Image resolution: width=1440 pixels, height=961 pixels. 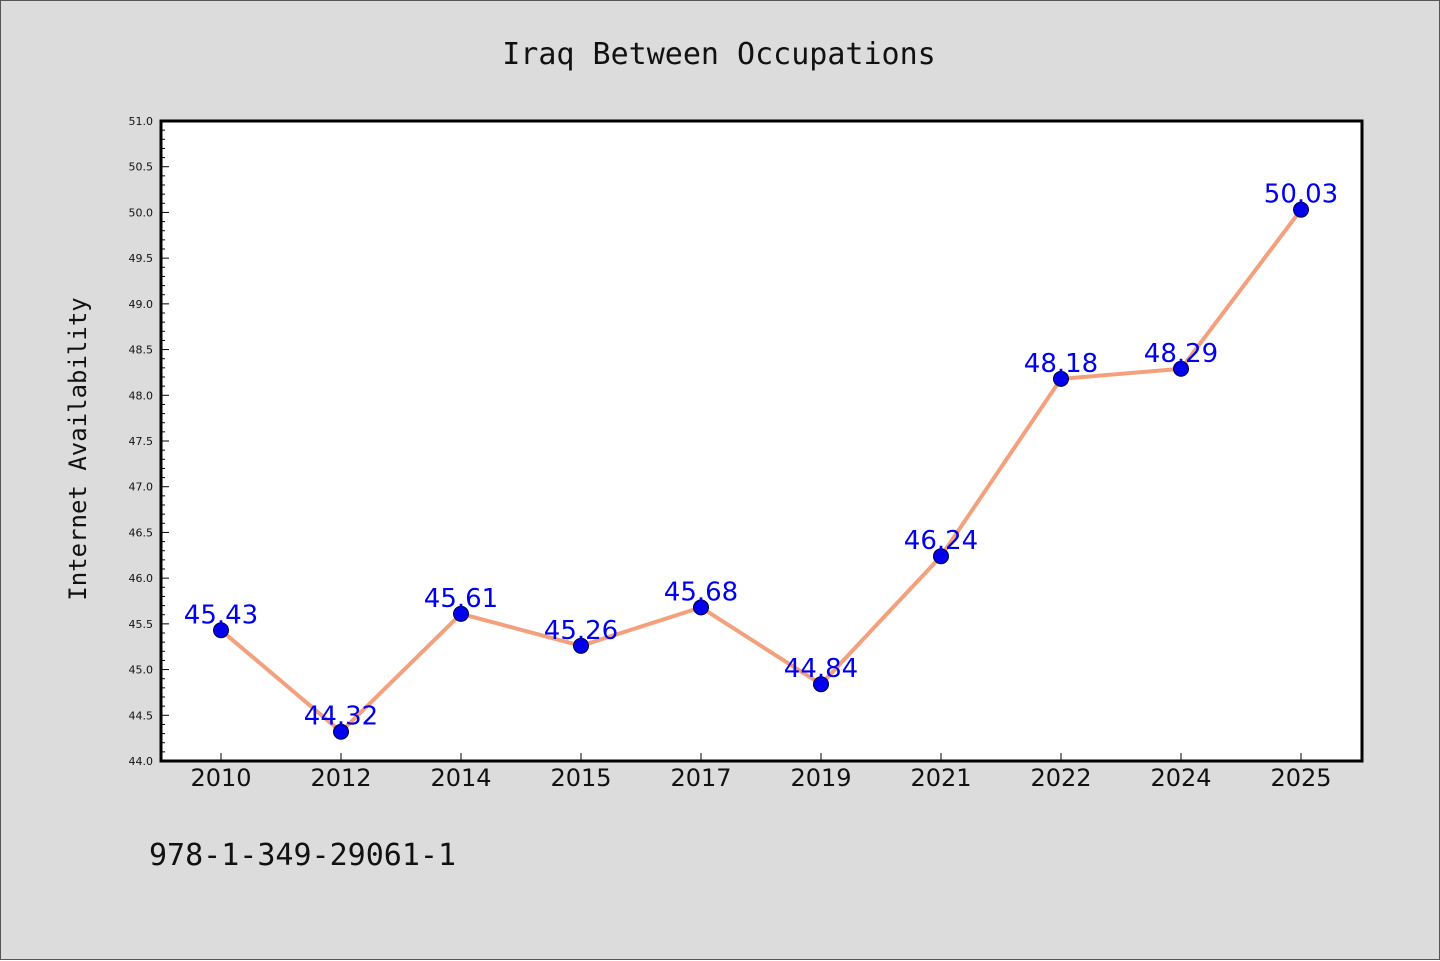 I want to click on y-tick-label: 47.0, so click(x=141, y=487).